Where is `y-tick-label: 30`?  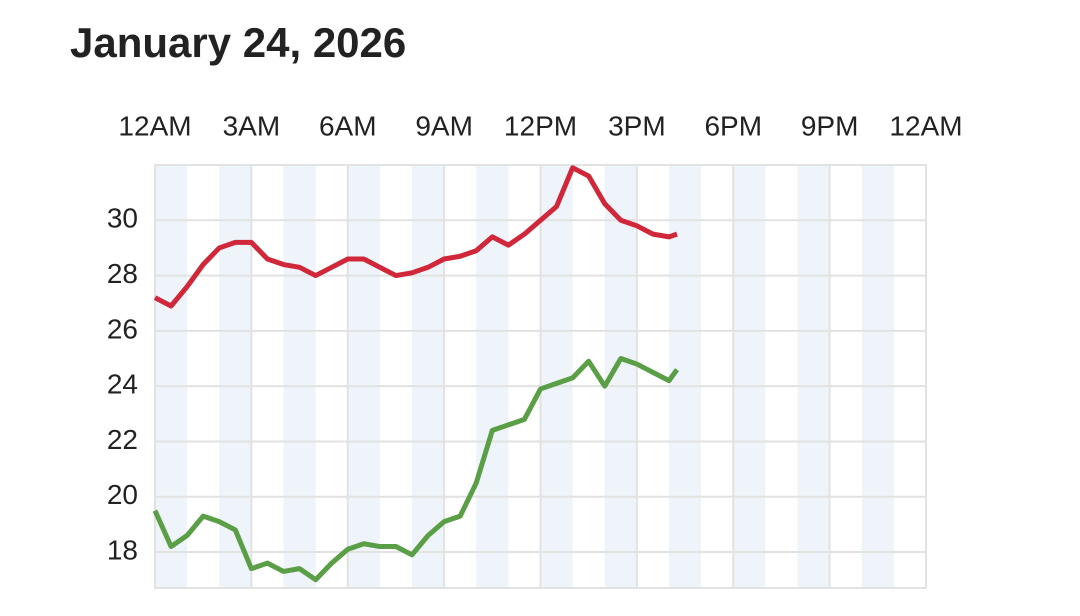 y-tick-label: 30 is located at coordinates (122, 218).